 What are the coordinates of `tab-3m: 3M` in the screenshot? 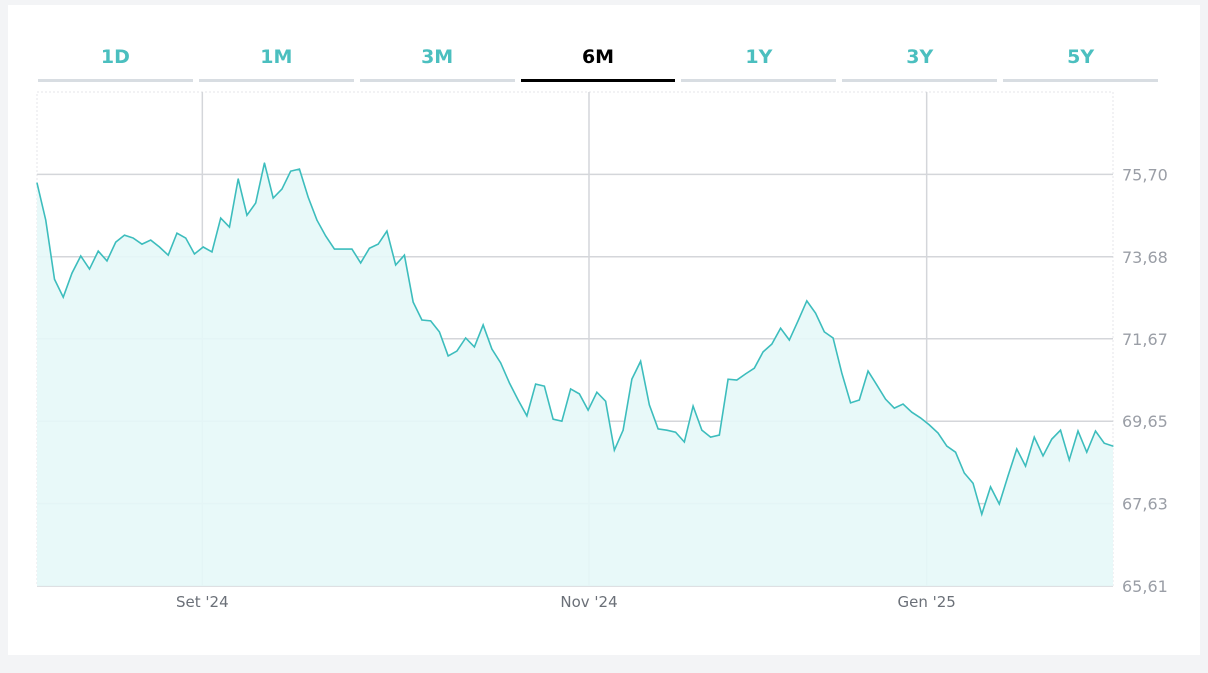 It's located at (437, 61).